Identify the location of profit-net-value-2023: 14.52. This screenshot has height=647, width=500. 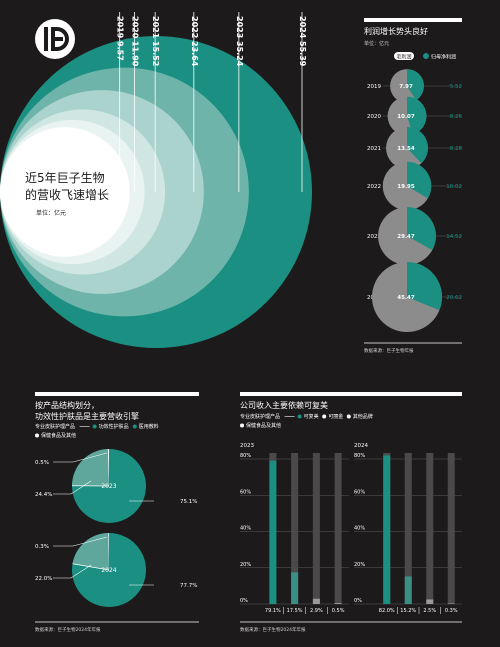
(454, 237).